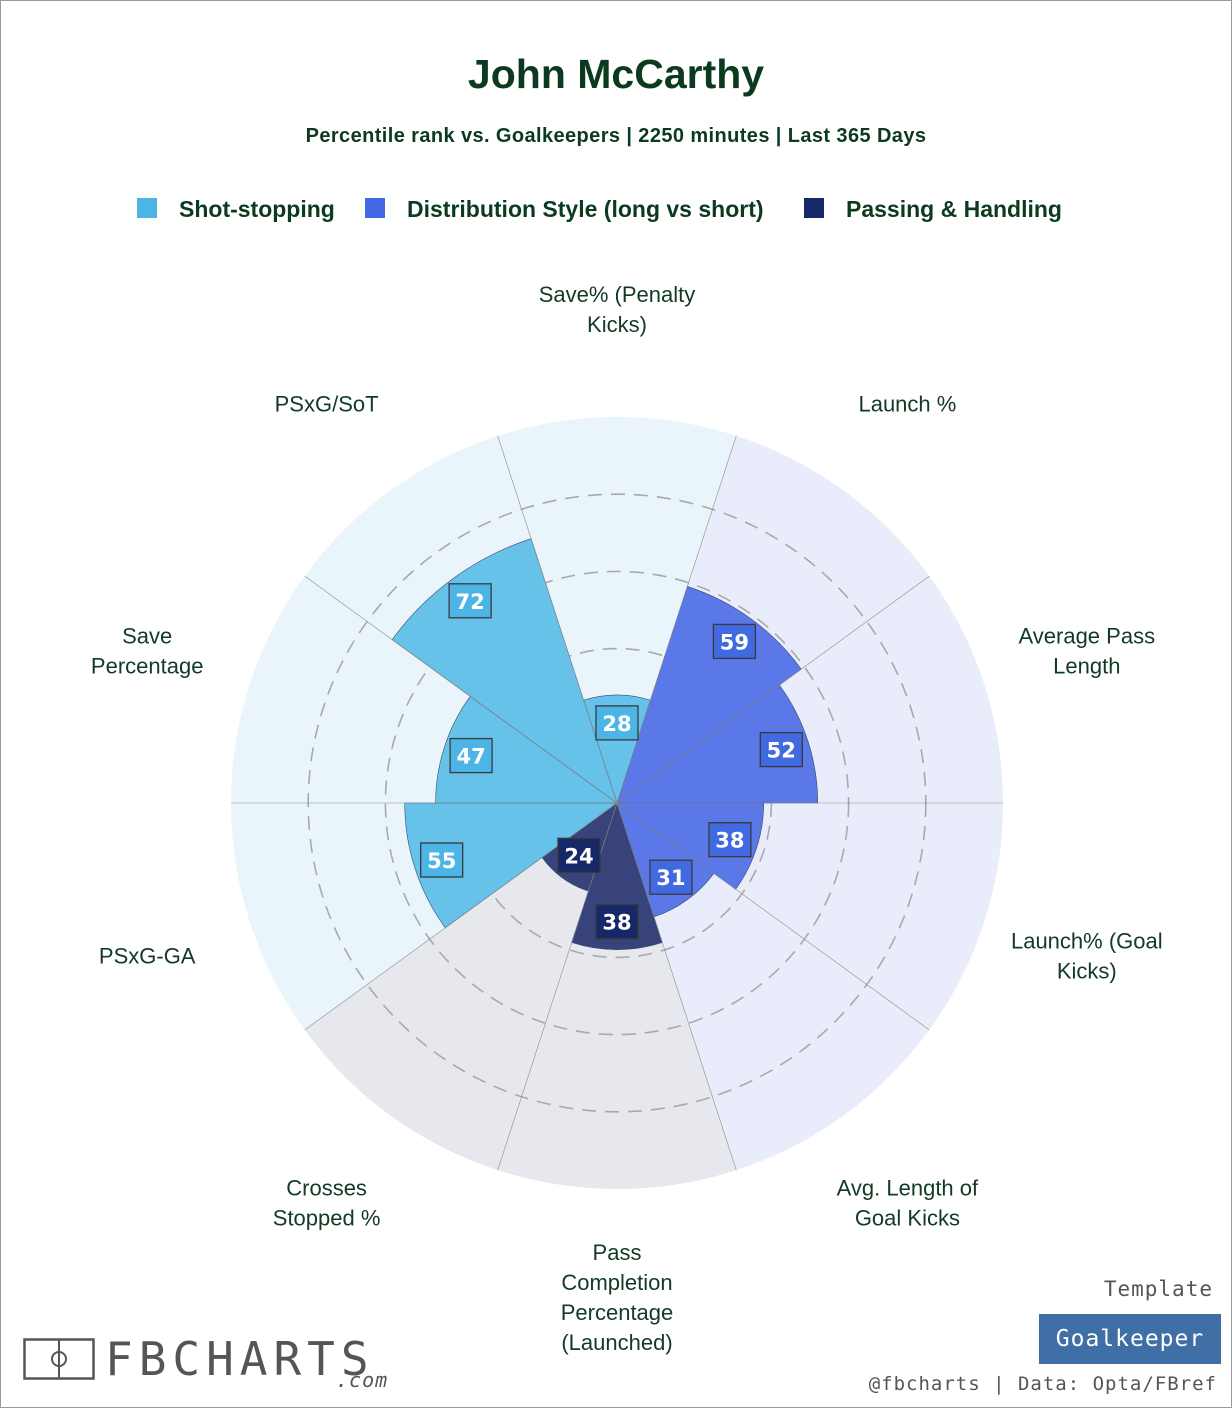 This screenshot has width=1232, height=1408. I want to click on metric-label: Launch %, so click(907, 403).